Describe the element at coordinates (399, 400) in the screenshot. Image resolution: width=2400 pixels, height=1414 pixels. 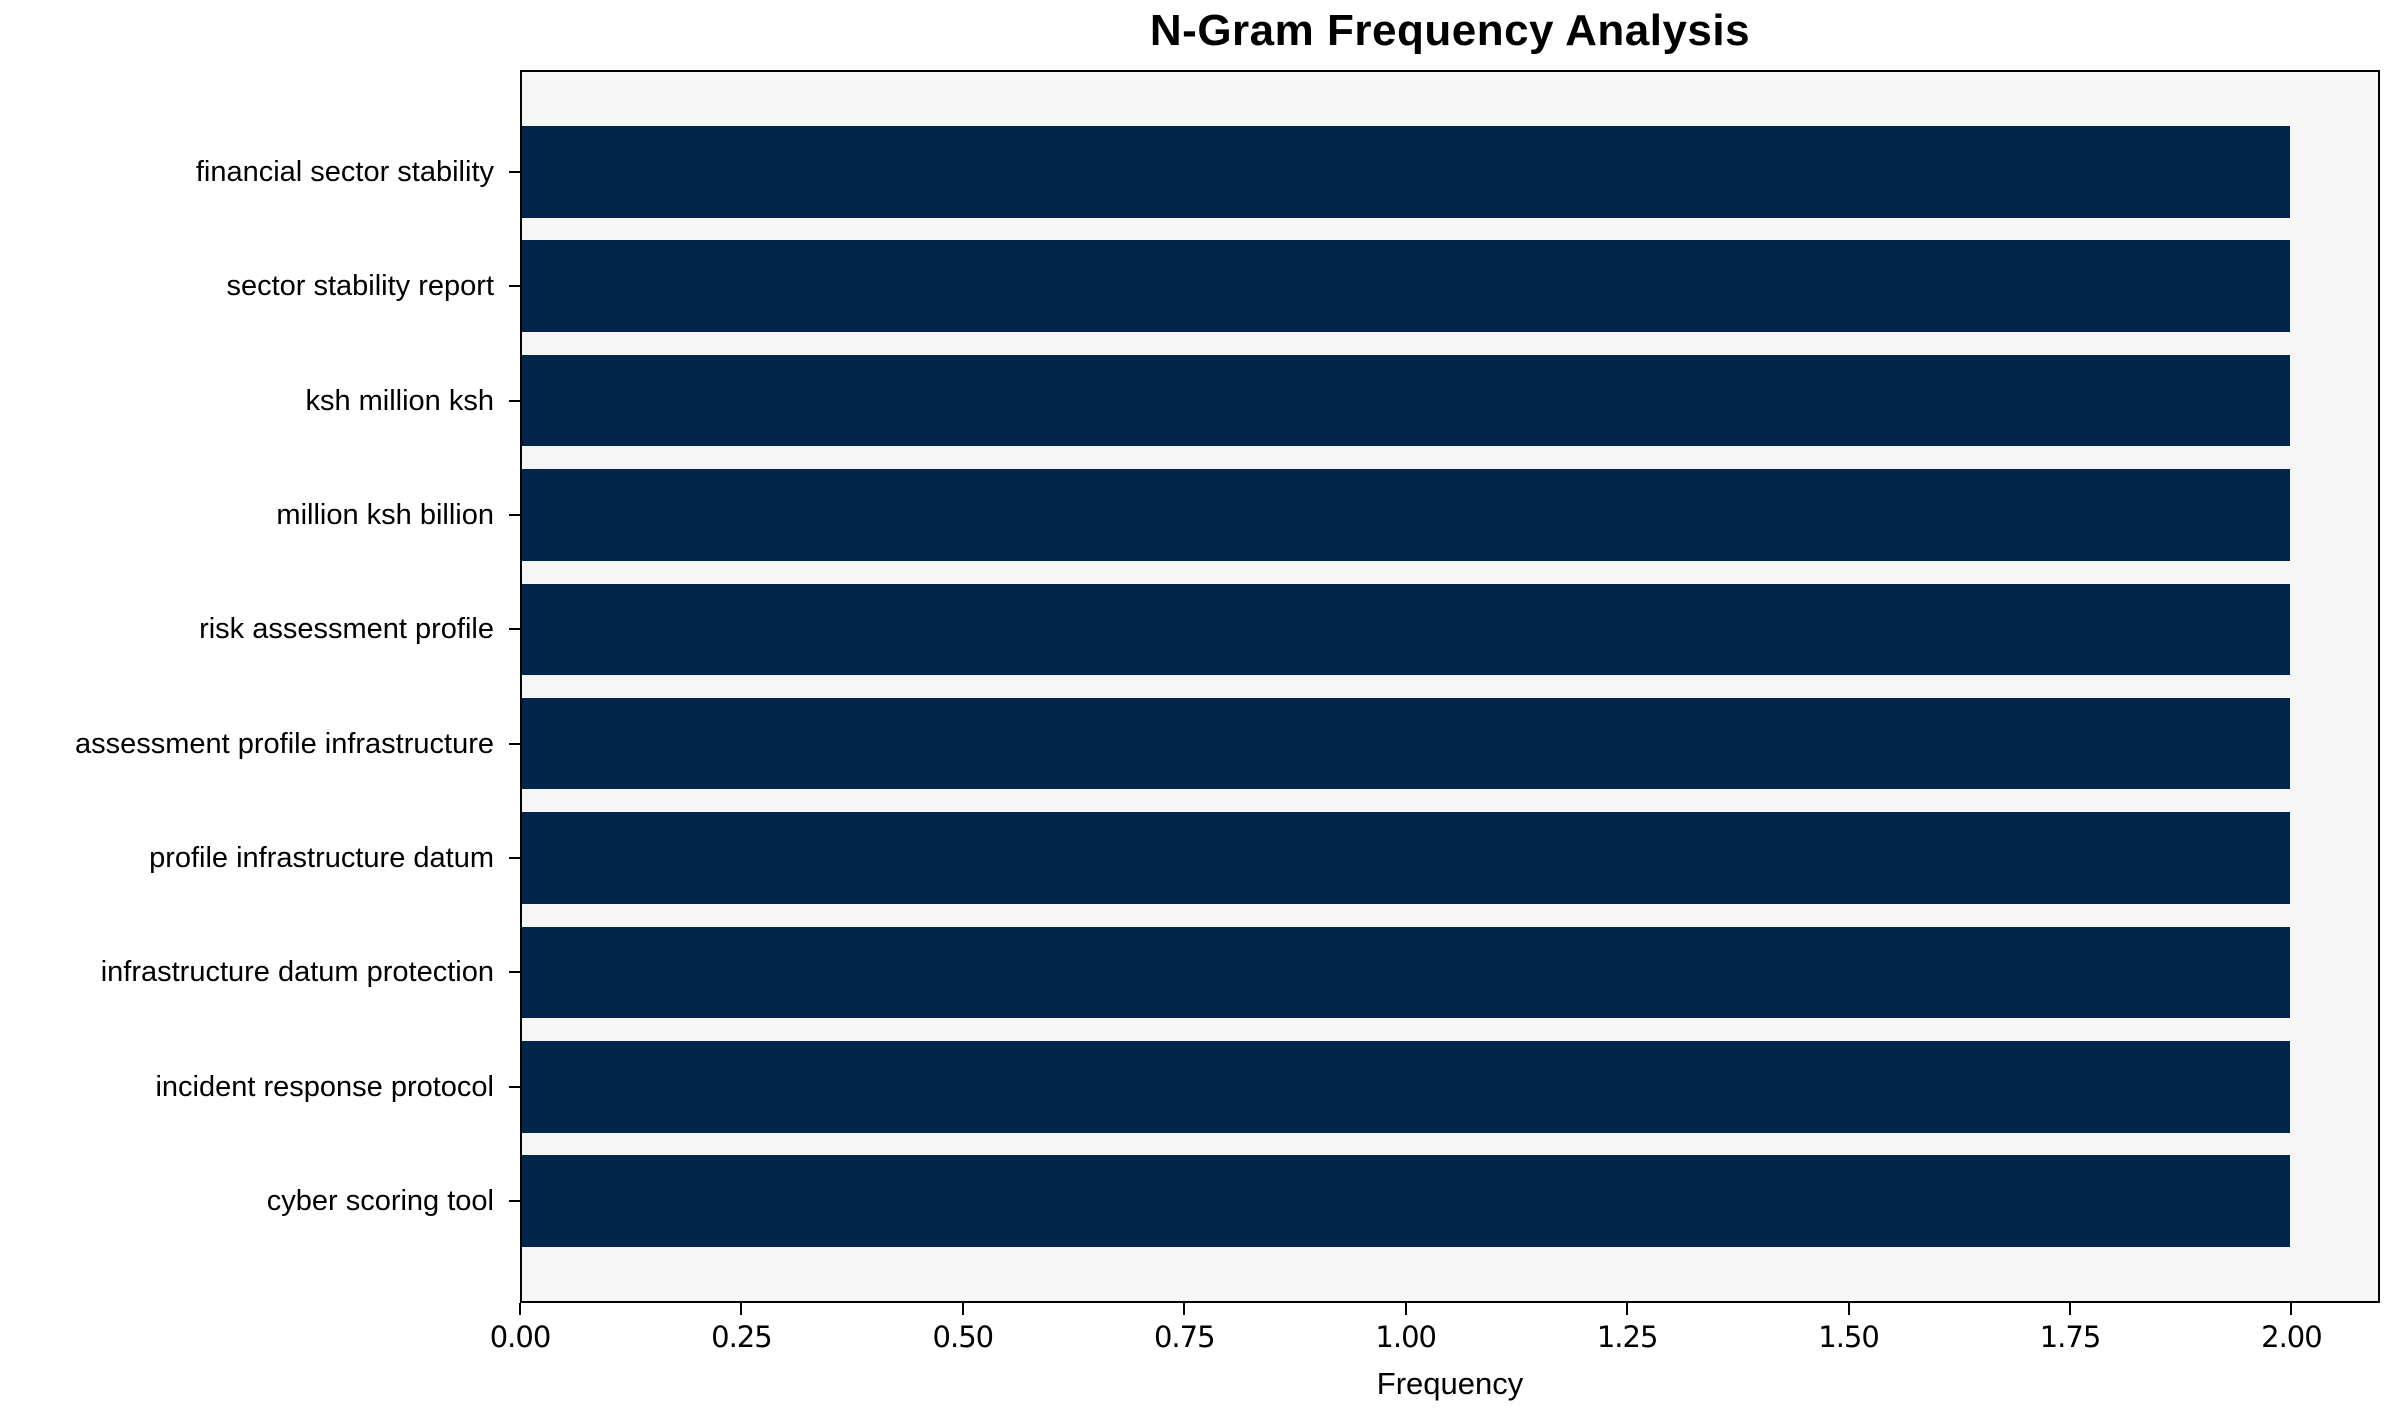
I see `y-tick-label: ksh million ksh` at that location.